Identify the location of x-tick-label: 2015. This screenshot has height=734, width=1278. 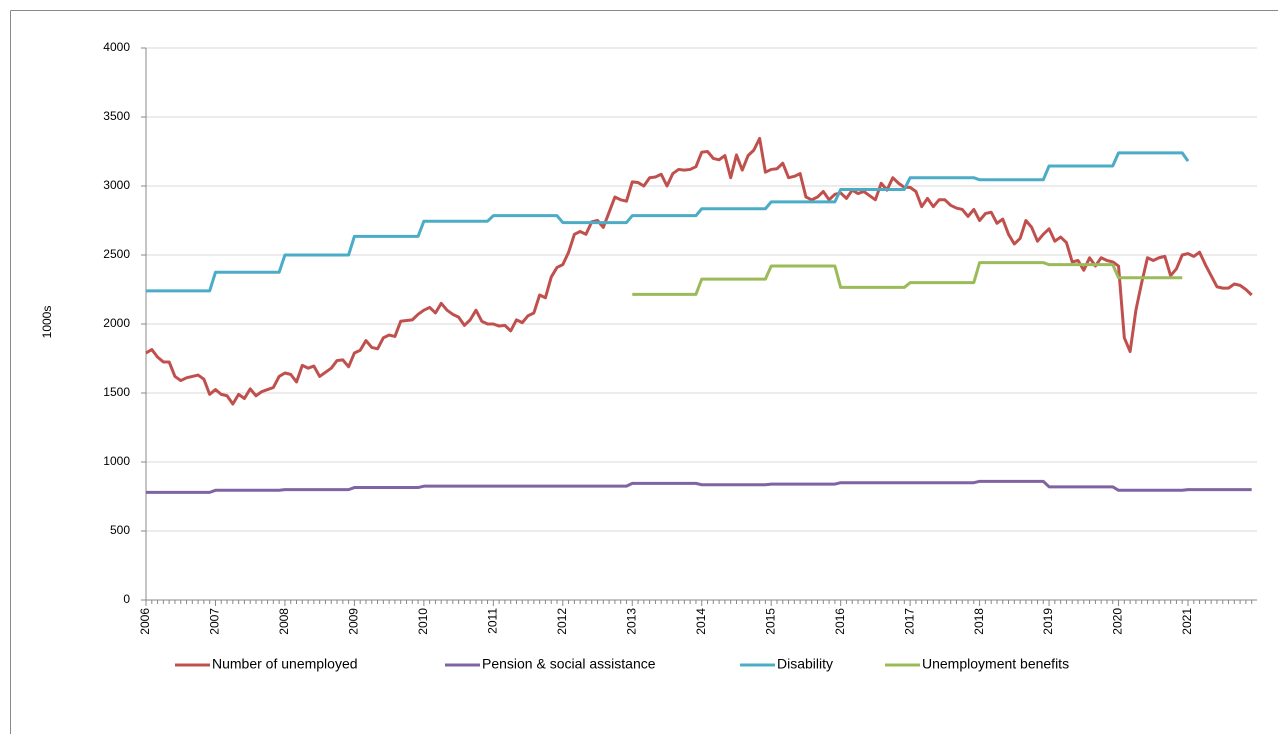
(770, 621).